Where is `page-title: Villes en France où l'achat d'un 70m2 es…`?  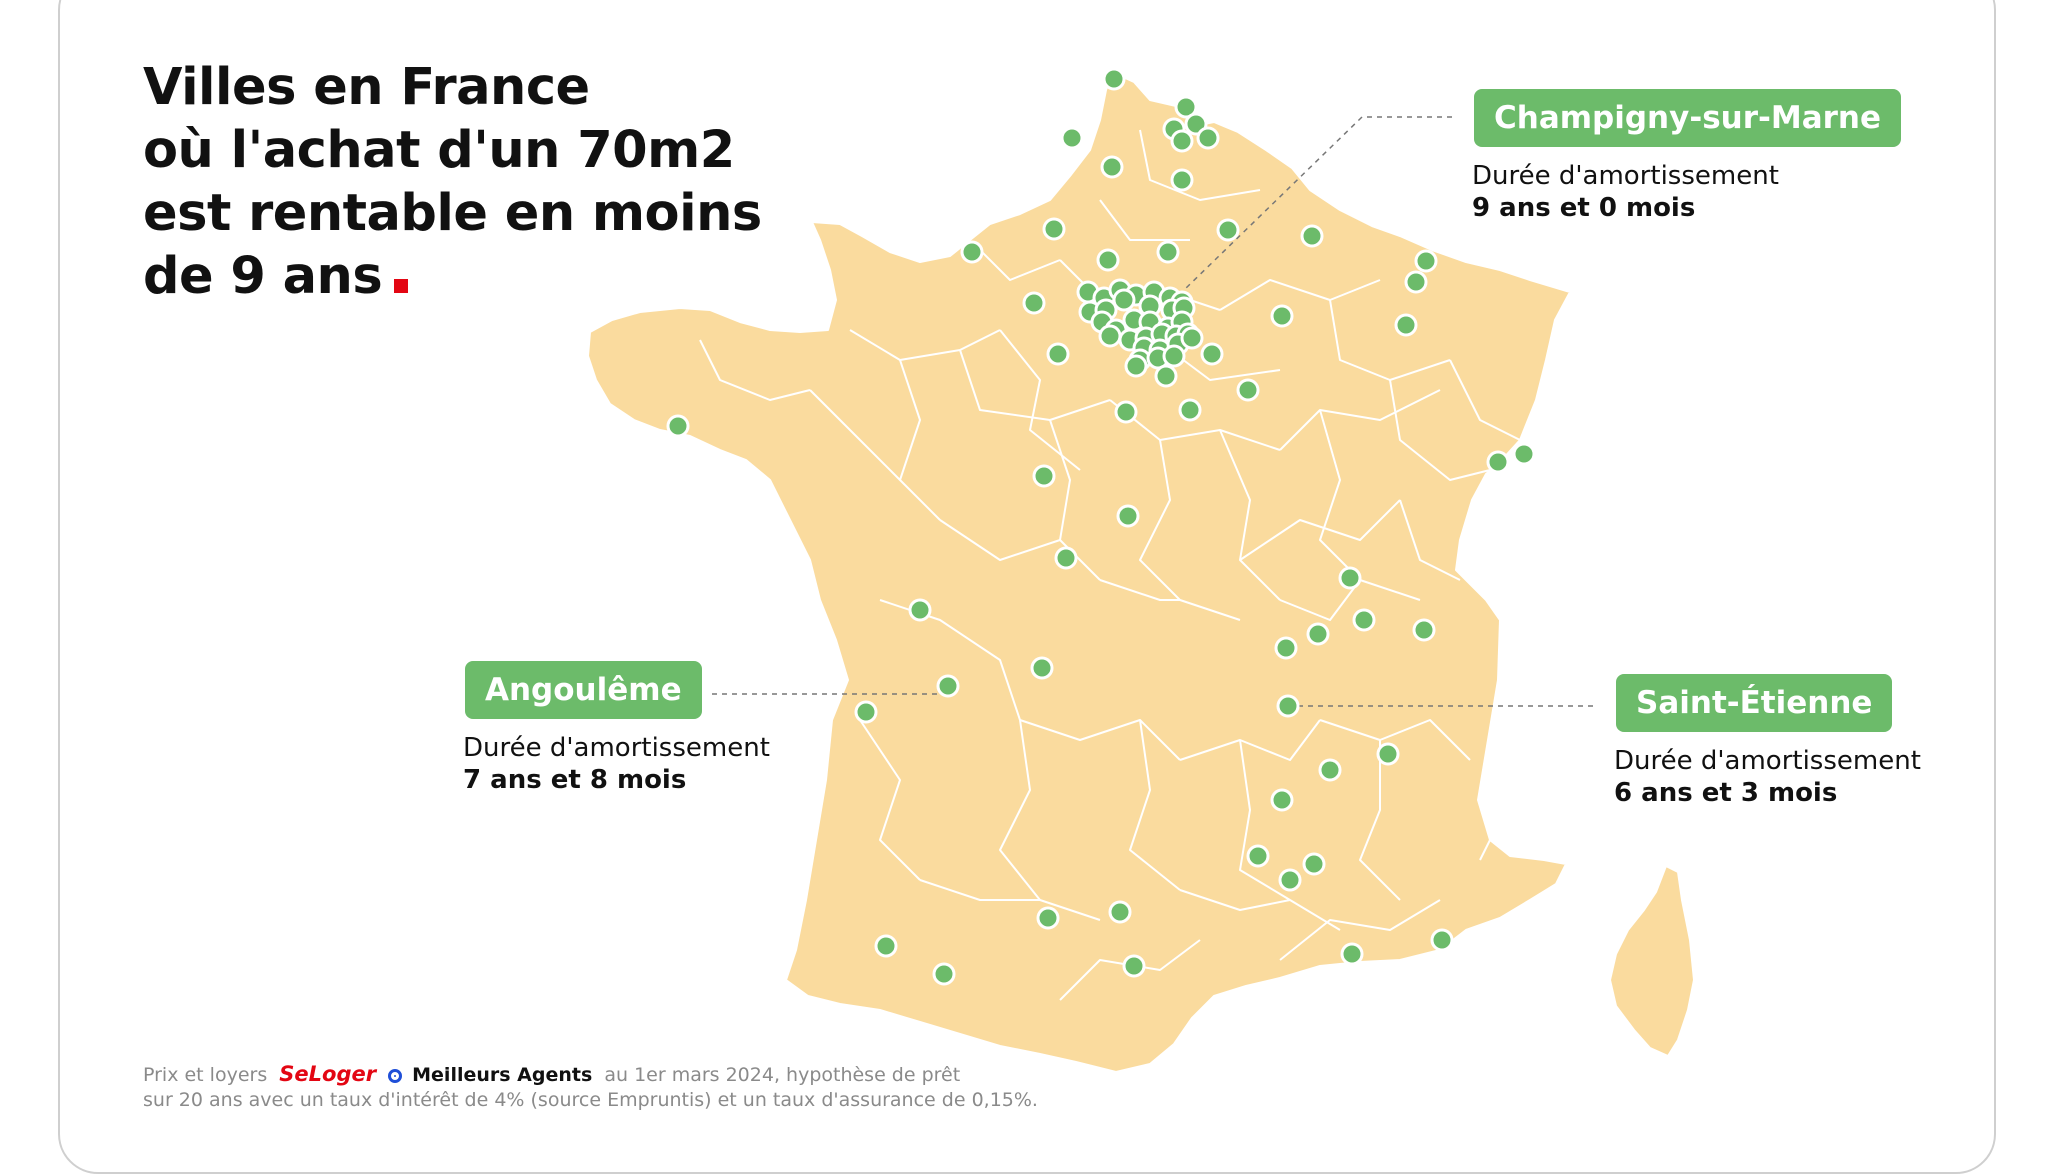 page-title: Villes en France où l'achat d'un 70m2 es… is located at coordinates (463, 182).